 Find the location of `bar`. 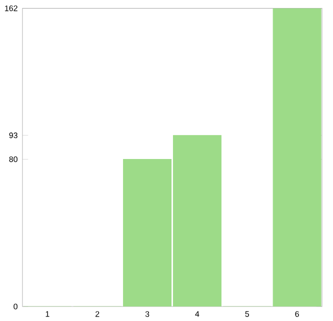

bar is located at coordinates (297, 157).